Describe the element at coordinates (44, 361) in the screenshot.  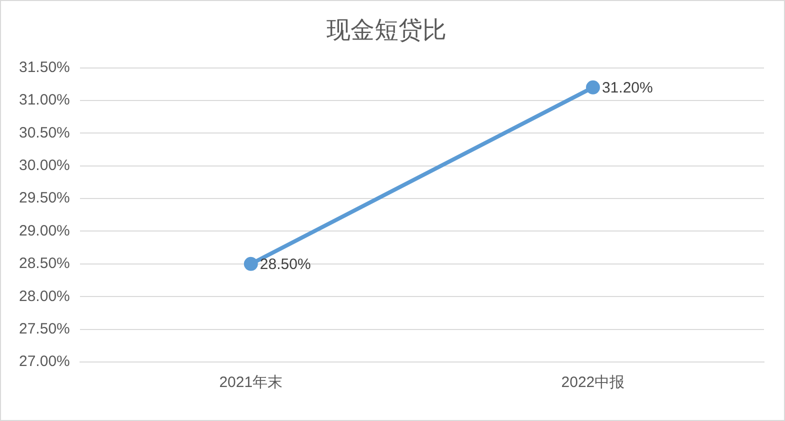
I see `y-tick-label: 27.00%` at that location.